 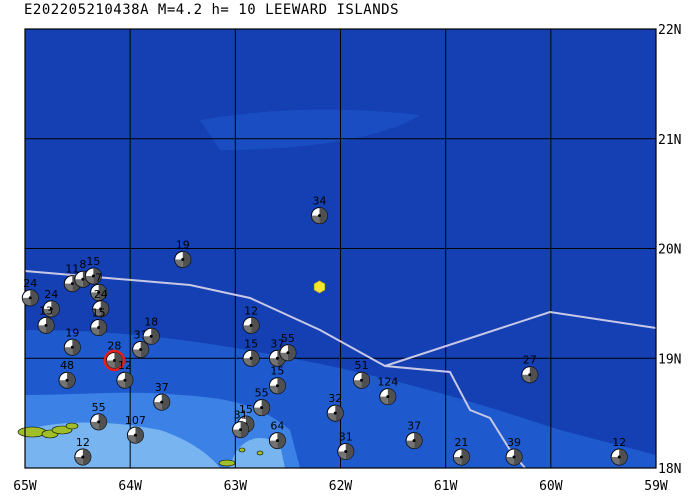 What do you see at coordinates (669, 469) in the screenshot?
I see `lat-tick-label: 18N` at bounding box center [669, 469].